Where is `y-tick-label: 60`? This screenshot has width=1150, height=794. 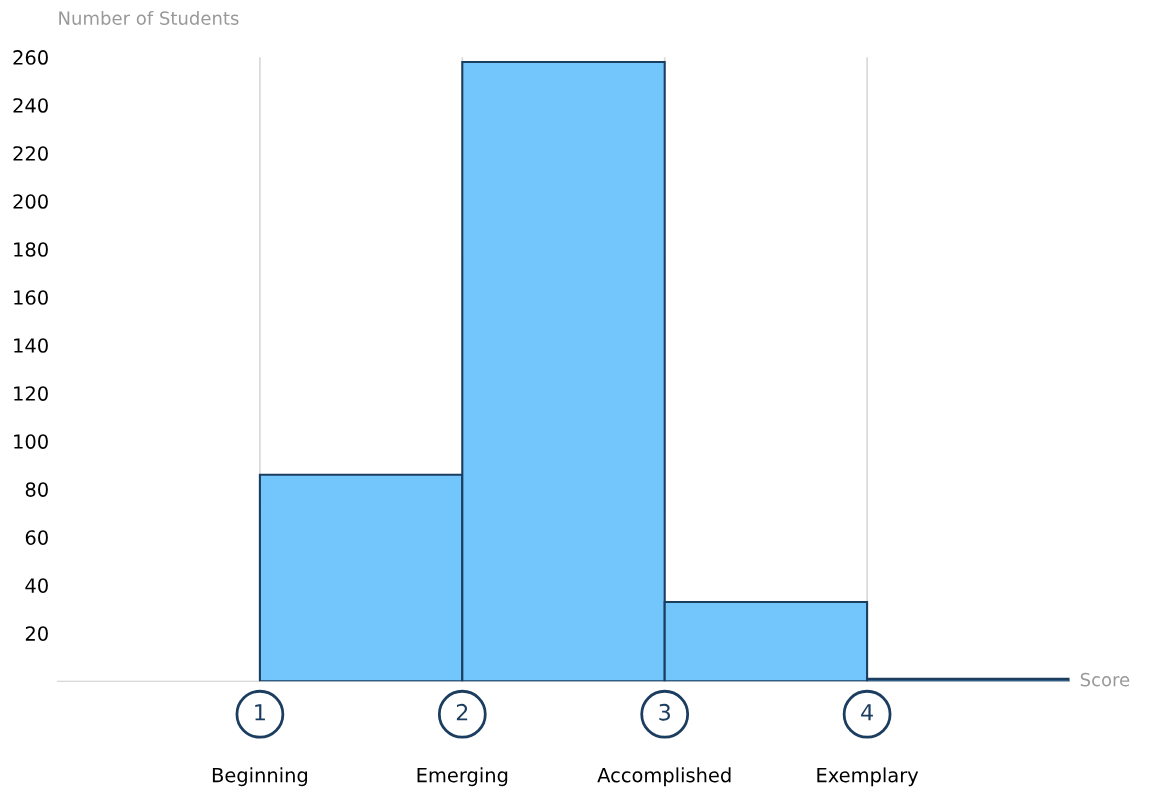
y-tick-label: 60 is located at coordinates (36, 537).